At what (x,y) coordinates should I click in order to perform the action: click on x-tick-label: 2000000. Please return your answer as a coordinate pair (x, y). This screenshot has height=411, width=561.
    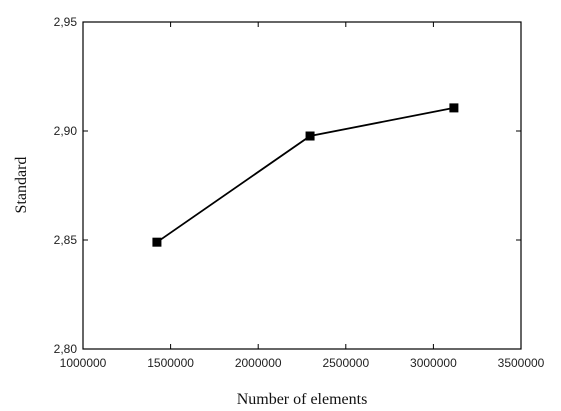
    Looking at the image, I should click on (258, 363).